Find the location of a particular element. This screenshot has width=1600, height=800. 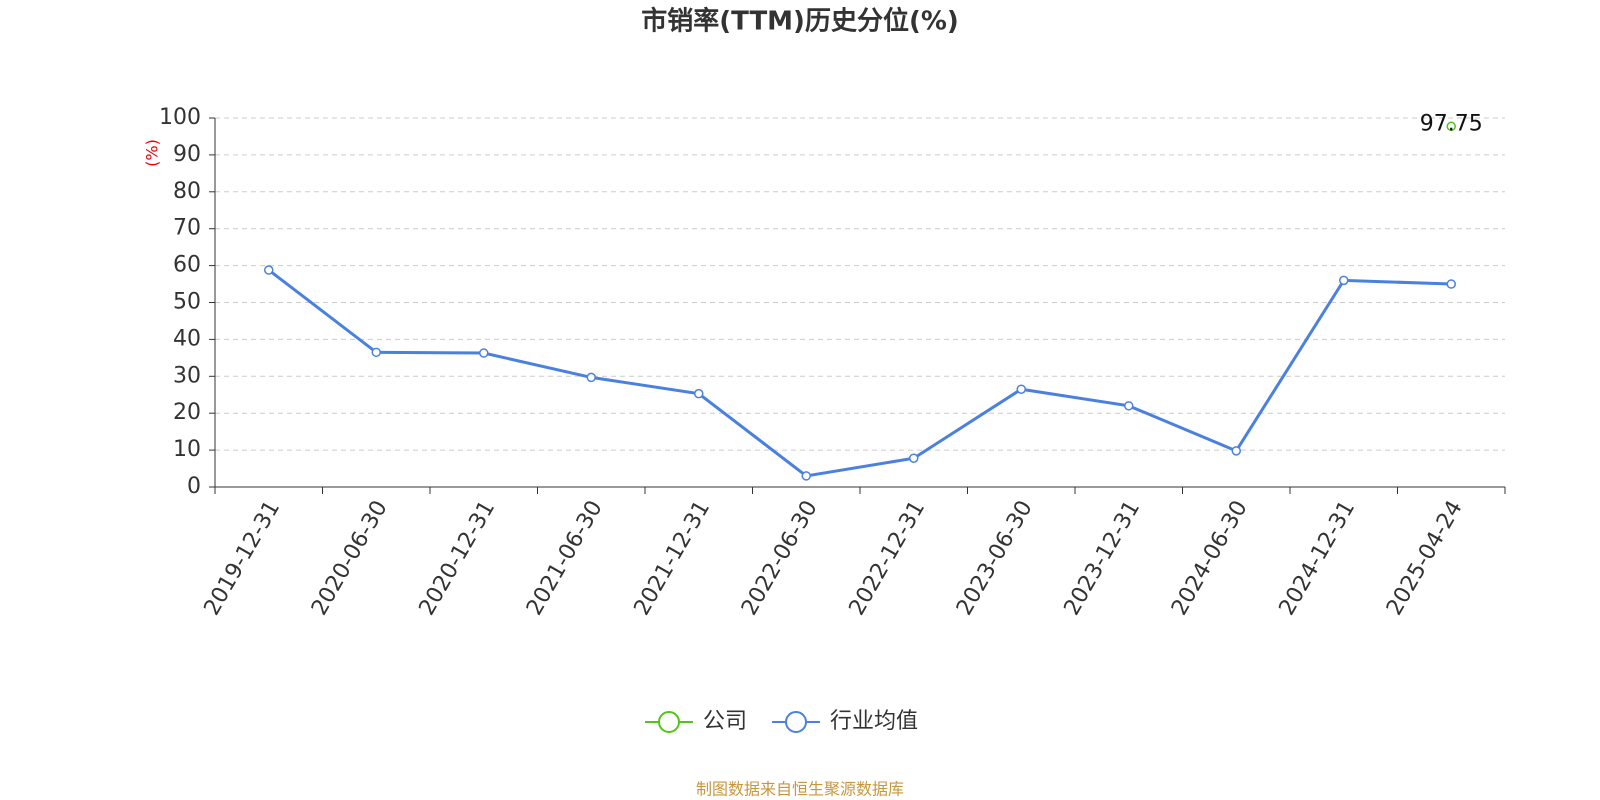

chart-title: 市销率(TTM)历史分位(%) is located at coordinates (800, 21).